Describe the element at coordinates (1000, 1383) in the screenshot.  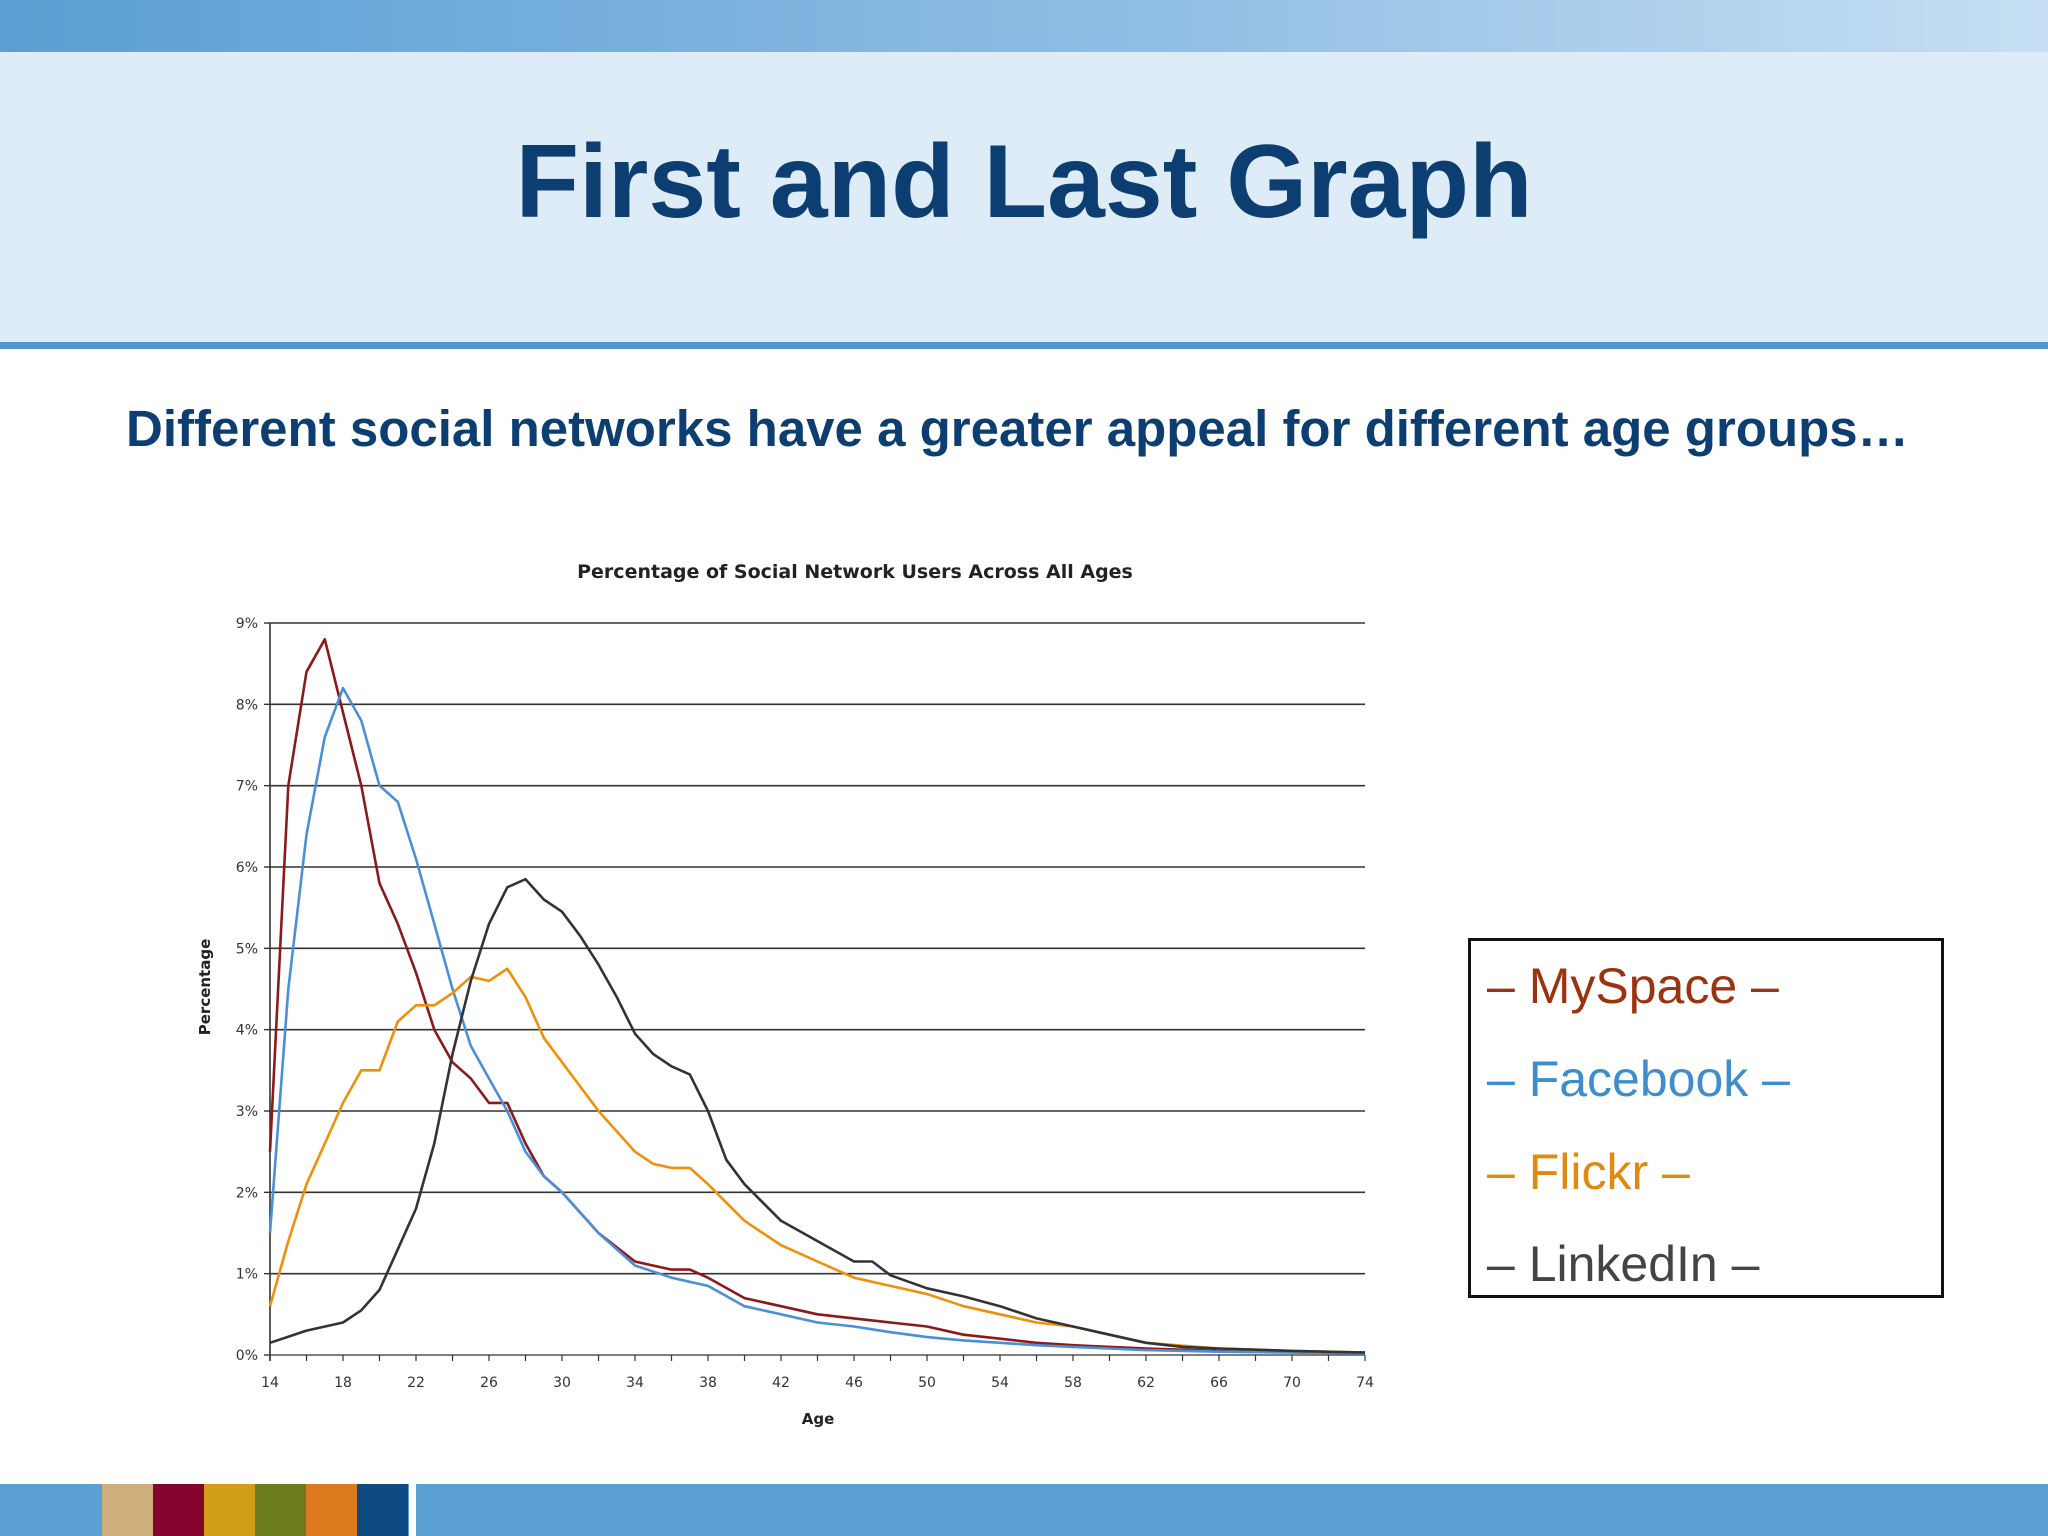
I see `x-tick-label: 54` at that location.